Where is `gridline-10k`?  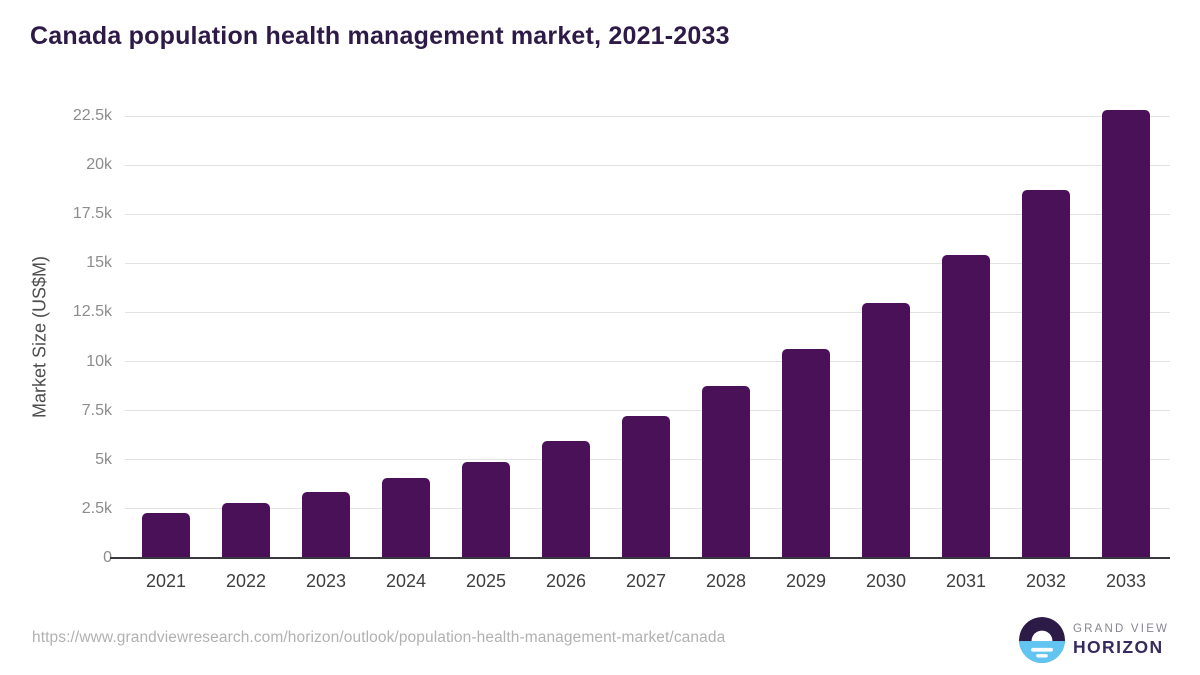
gridline-10k is located at coordinates (647, 362).